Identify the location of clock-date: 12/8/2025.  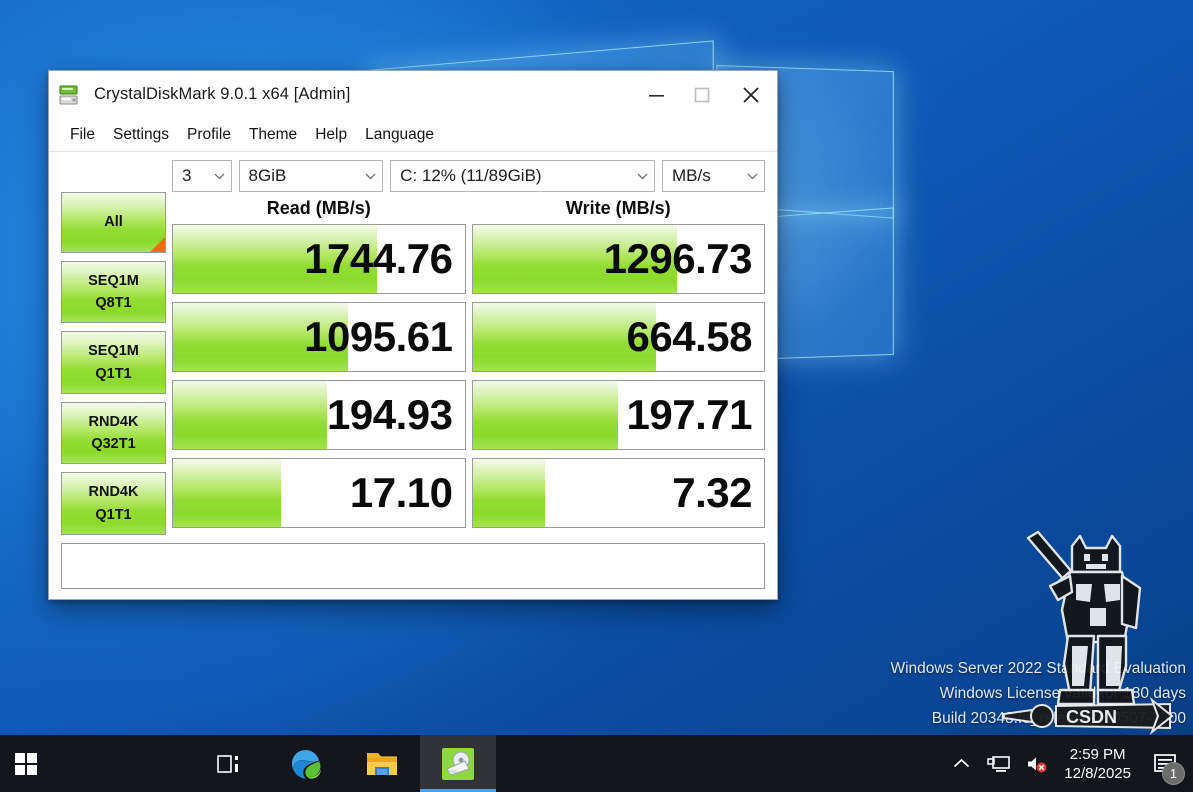
(1097, 773).